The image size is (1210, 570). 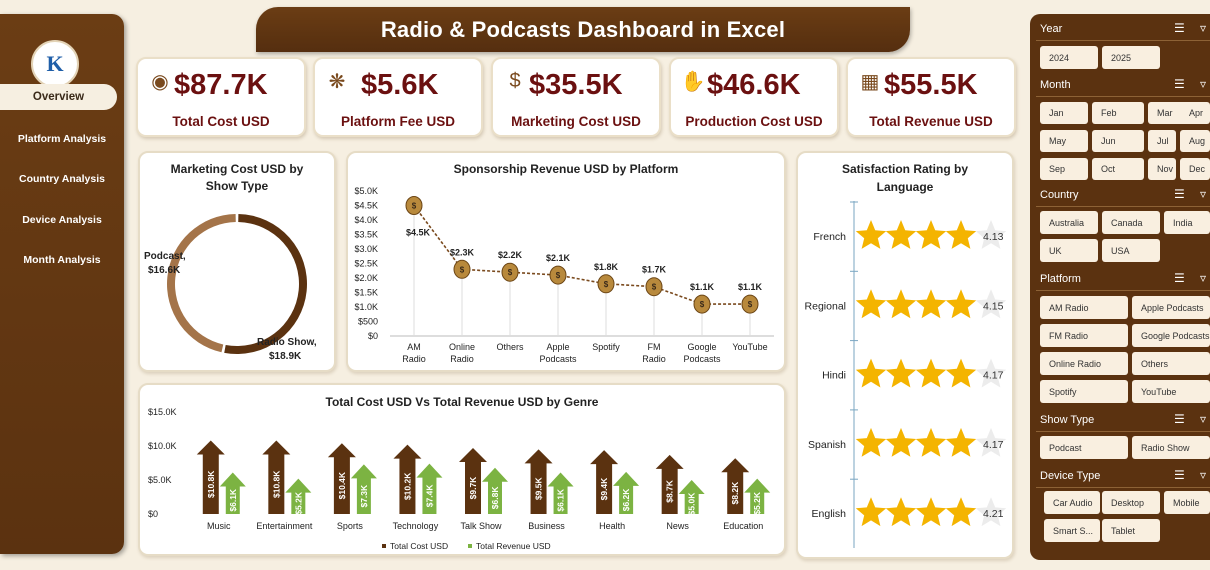 I want to click on slicer-platform-google-podcasts: Google Podcasts, so click(x=1171, y=335).